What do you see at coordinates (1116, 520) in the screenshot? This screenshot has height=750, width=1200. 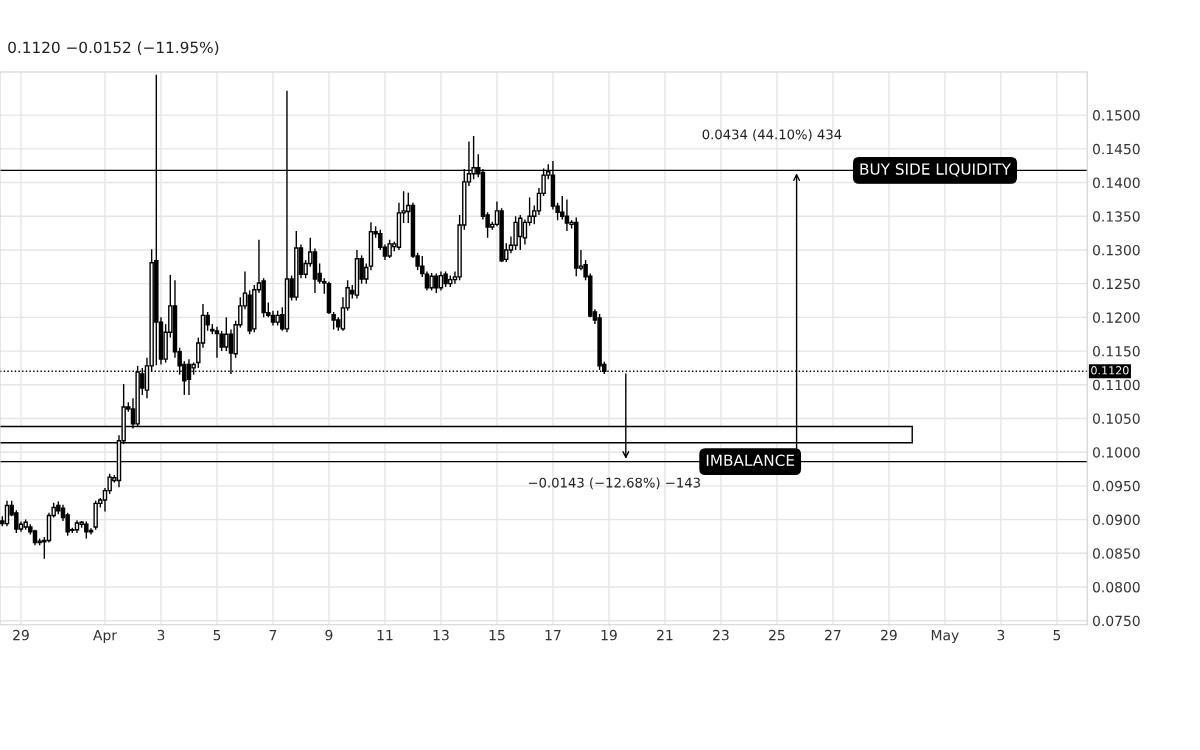 I see `y-tick-label: 0.0900` at bounding box center [1116, 520].